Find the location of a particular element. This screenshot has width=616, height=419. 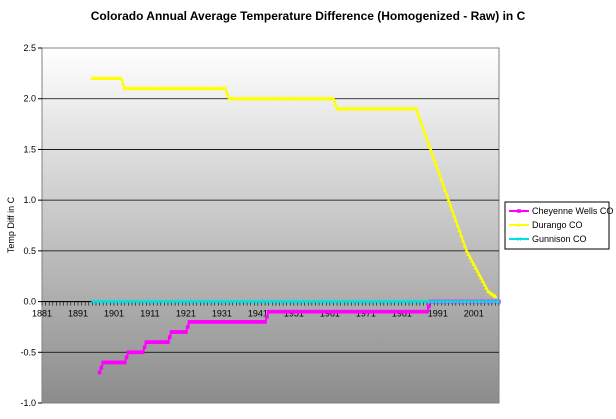

legend-item: Cheyenne Wells CO is located at coordinates (561, 211).